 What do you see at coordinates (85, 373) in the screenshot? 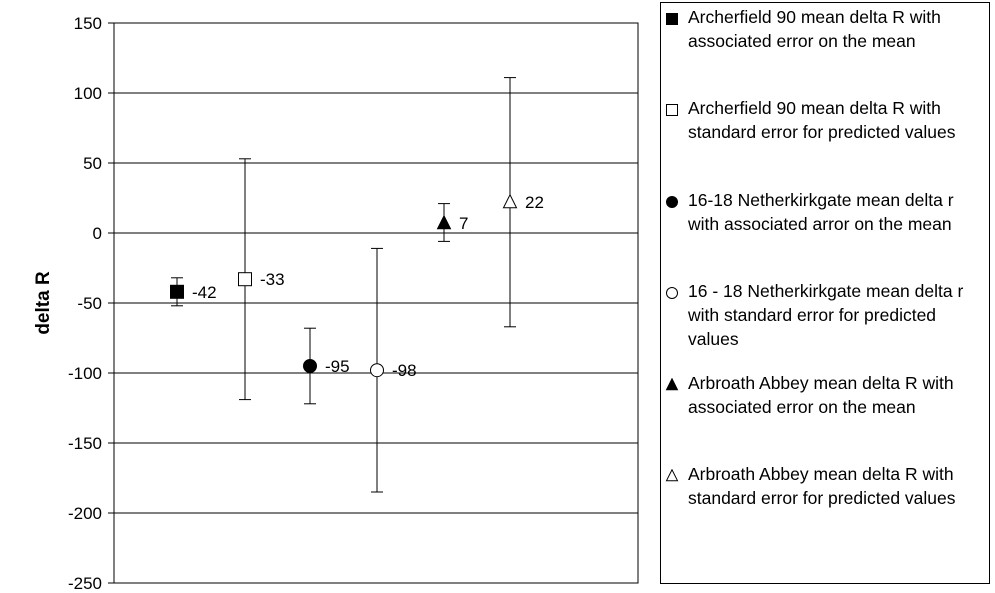
I see `y-tick-label: -100` at bounding box center [85, 373].